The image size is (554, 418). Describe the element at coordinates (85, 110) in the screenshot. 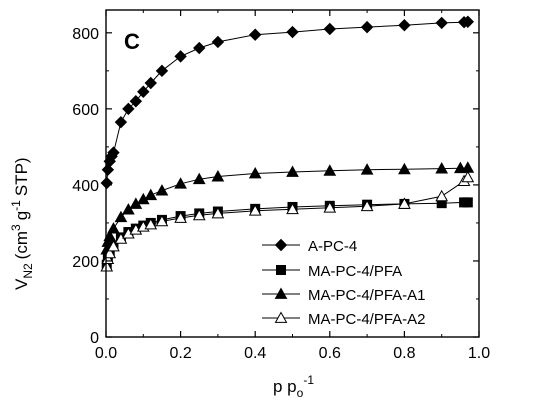

I see `y-tick-label: 600` at that location.